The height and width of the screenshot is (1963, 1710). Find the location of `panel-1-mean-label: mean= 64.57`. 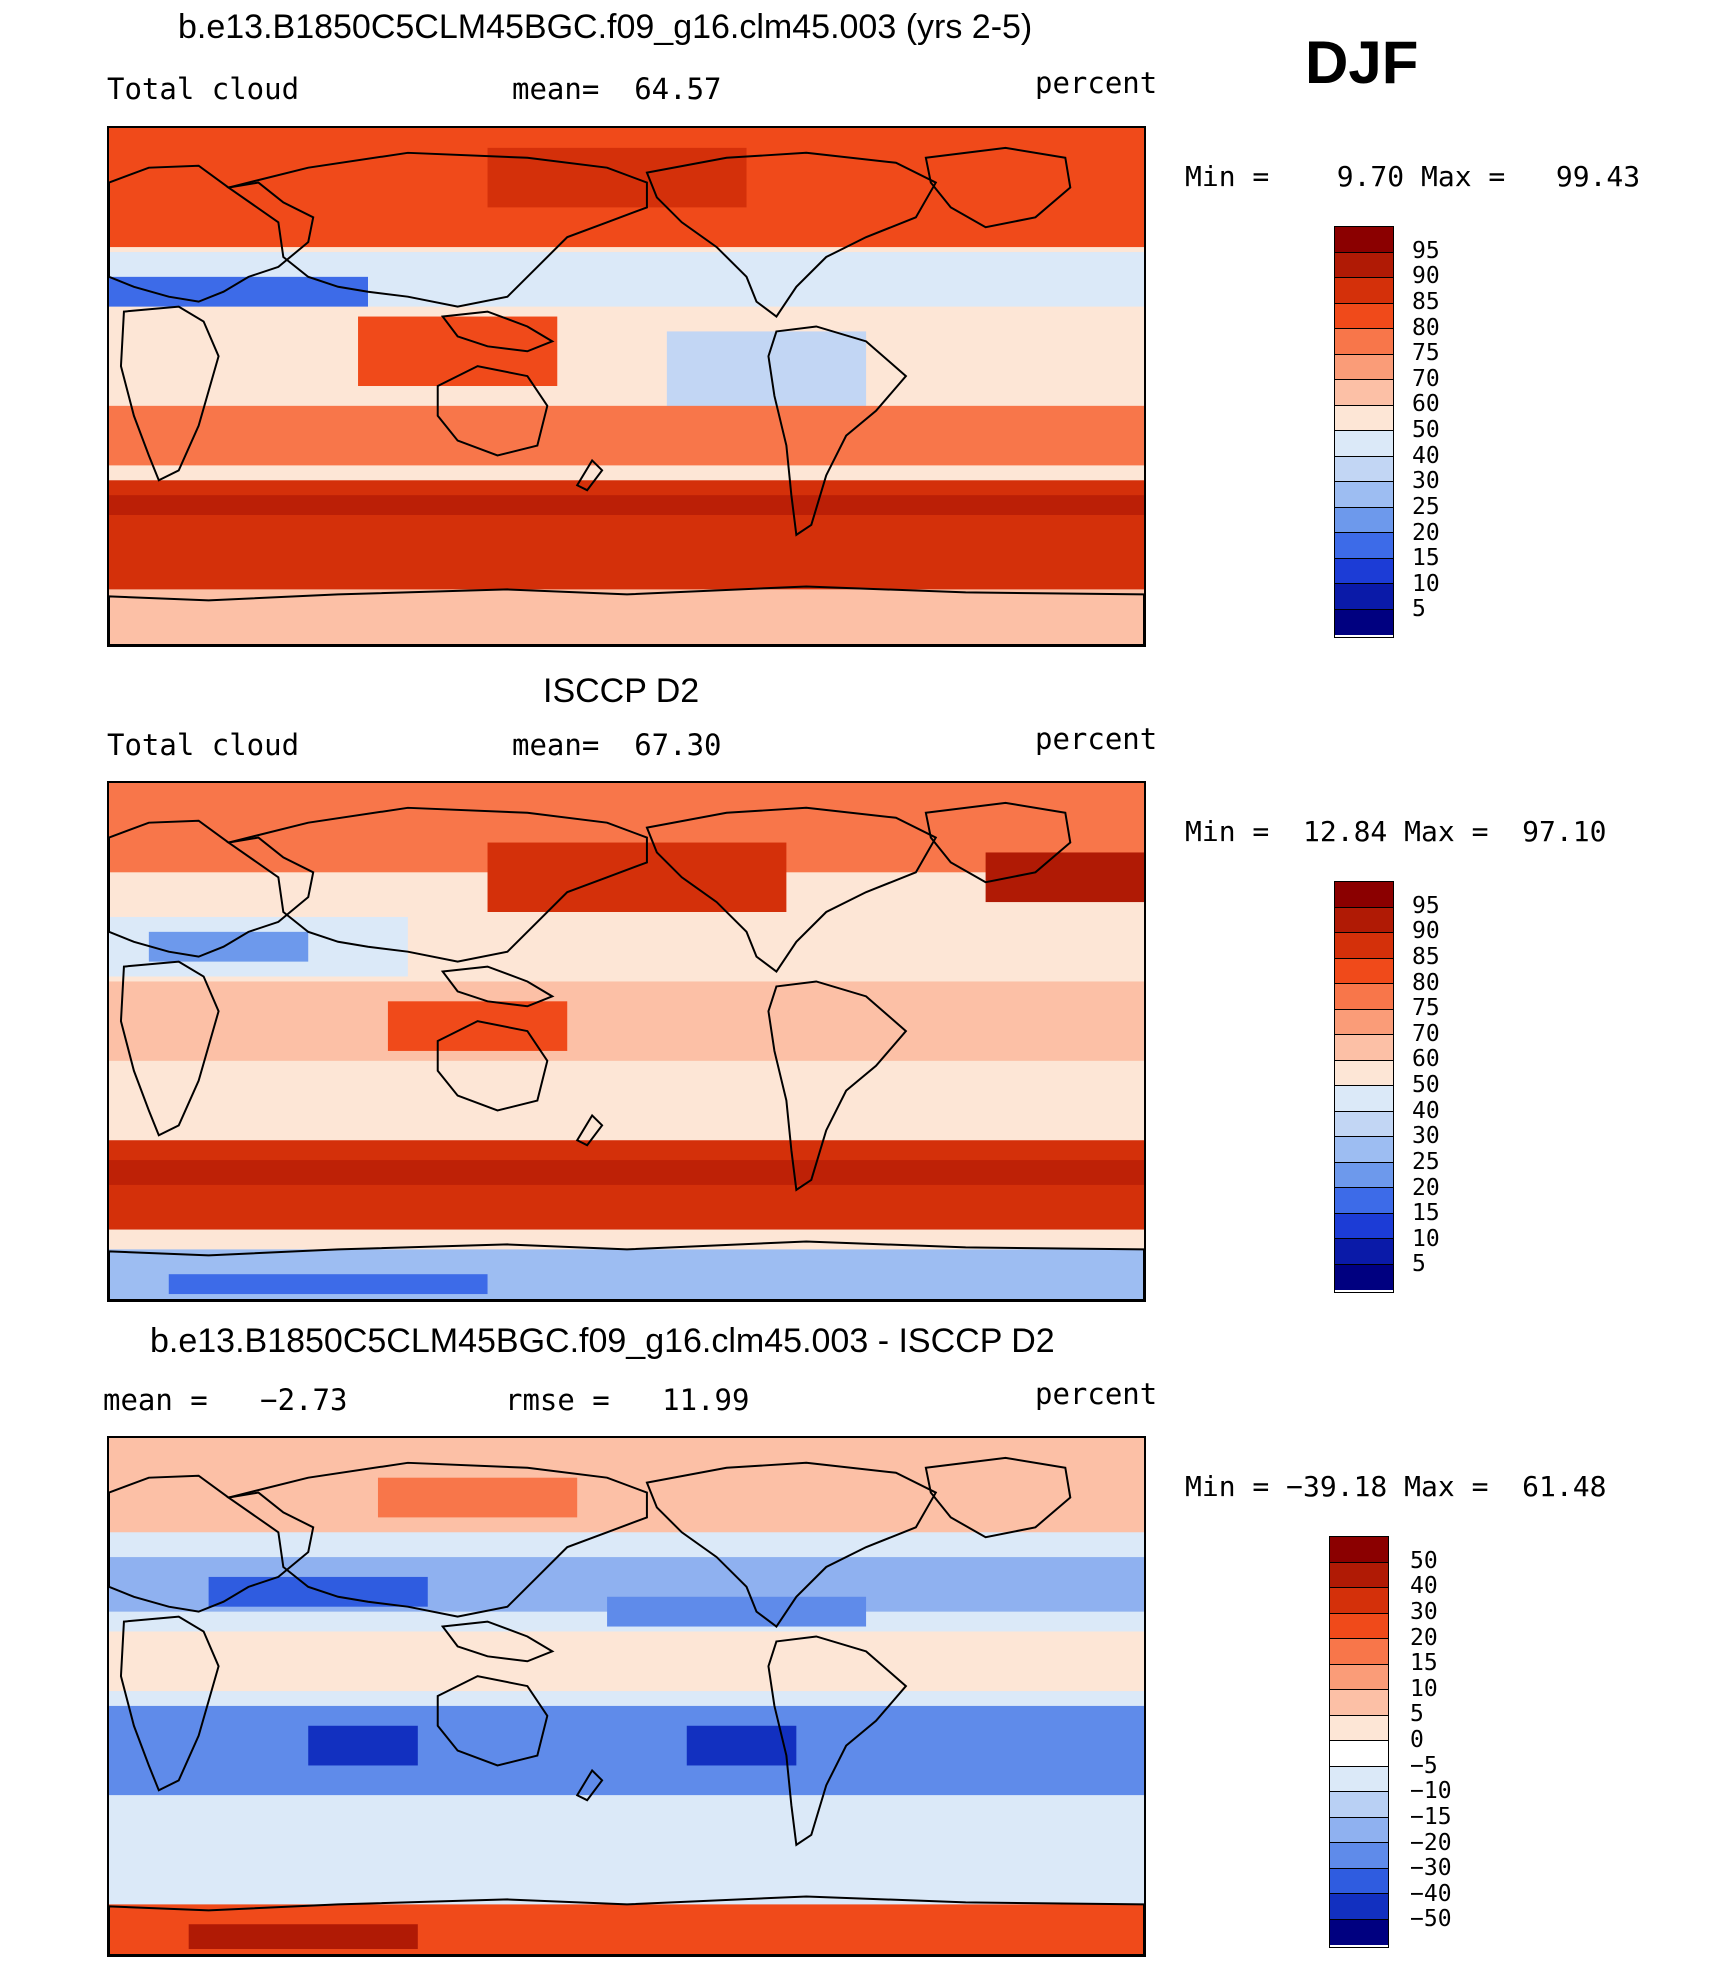

panel-1-mean-label: mean= 64.57 is located at coordinates (617, 89).